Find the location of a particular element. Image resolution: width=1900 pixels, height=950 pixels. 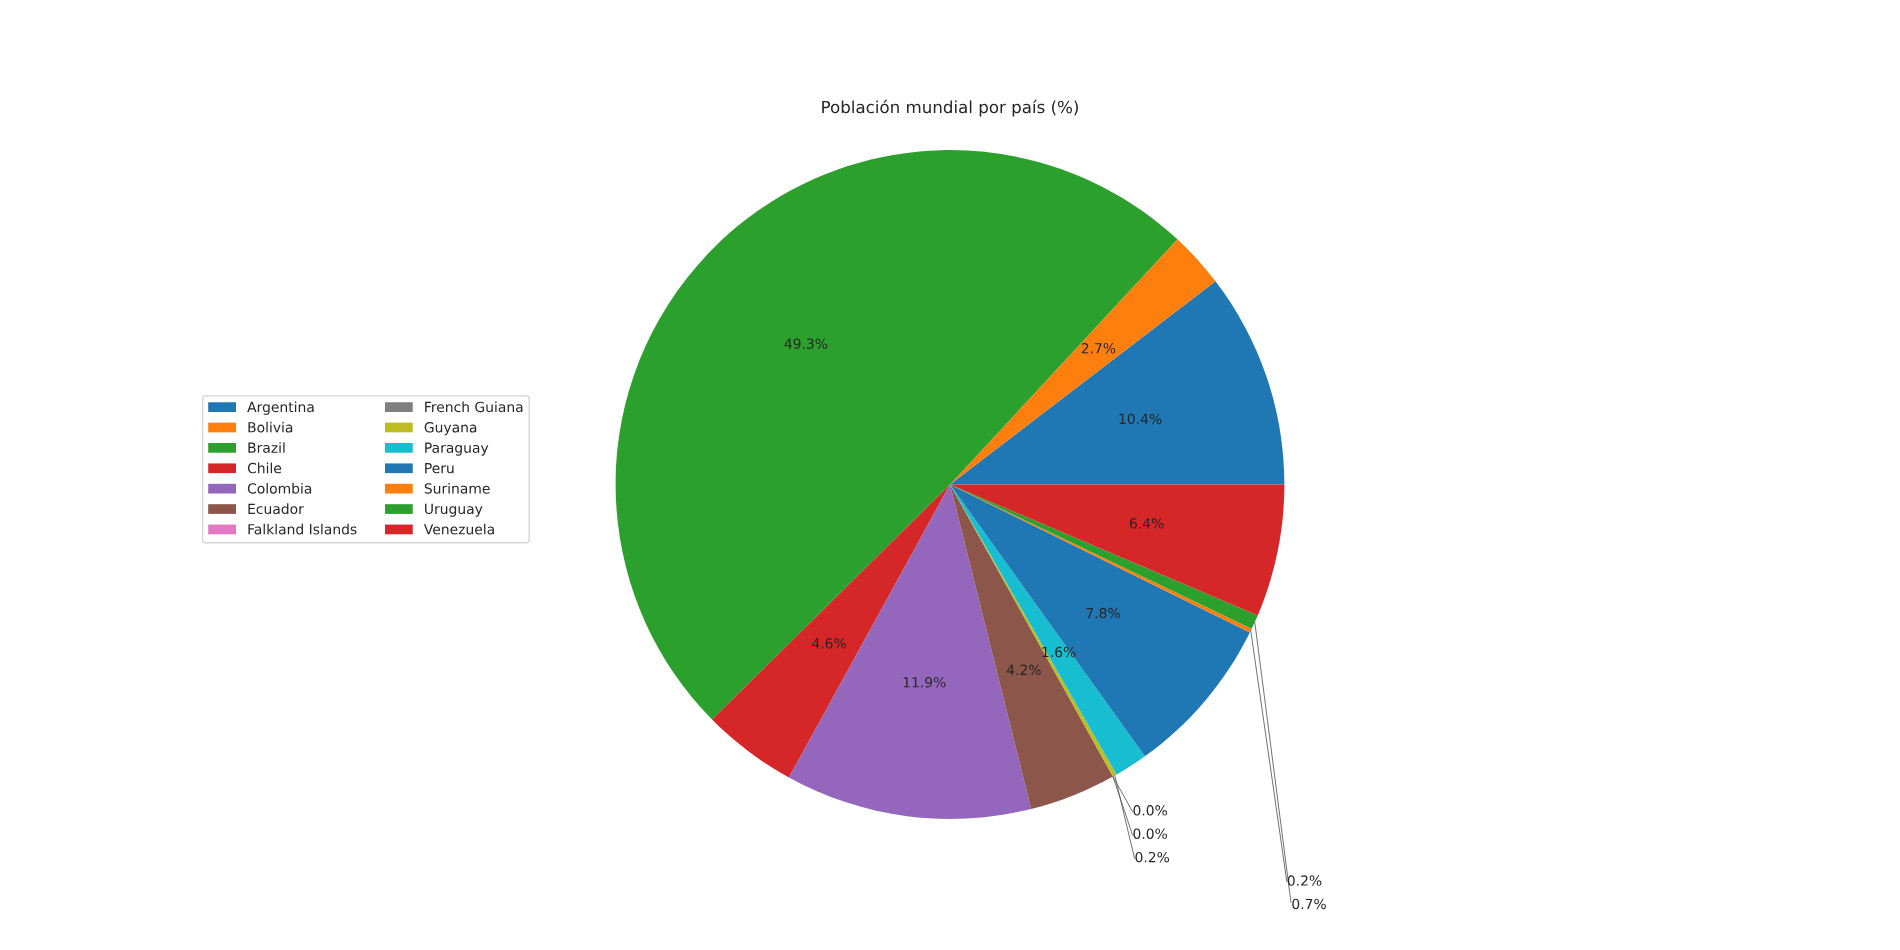

legend-label: Peru is located at coordinates (439, 468).